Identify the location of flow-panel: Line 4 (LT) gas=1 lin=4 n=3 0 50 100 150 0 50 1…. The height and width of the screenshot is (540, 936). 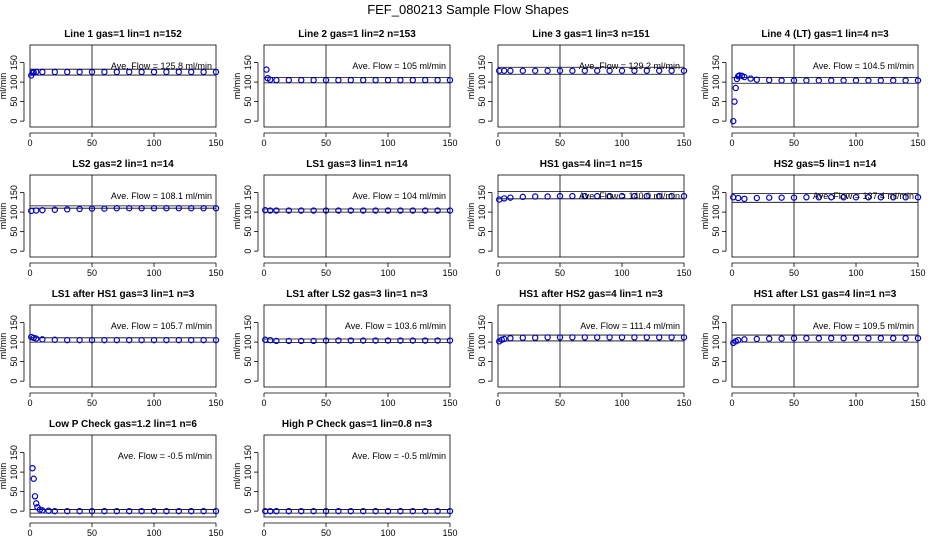
(813, 88).